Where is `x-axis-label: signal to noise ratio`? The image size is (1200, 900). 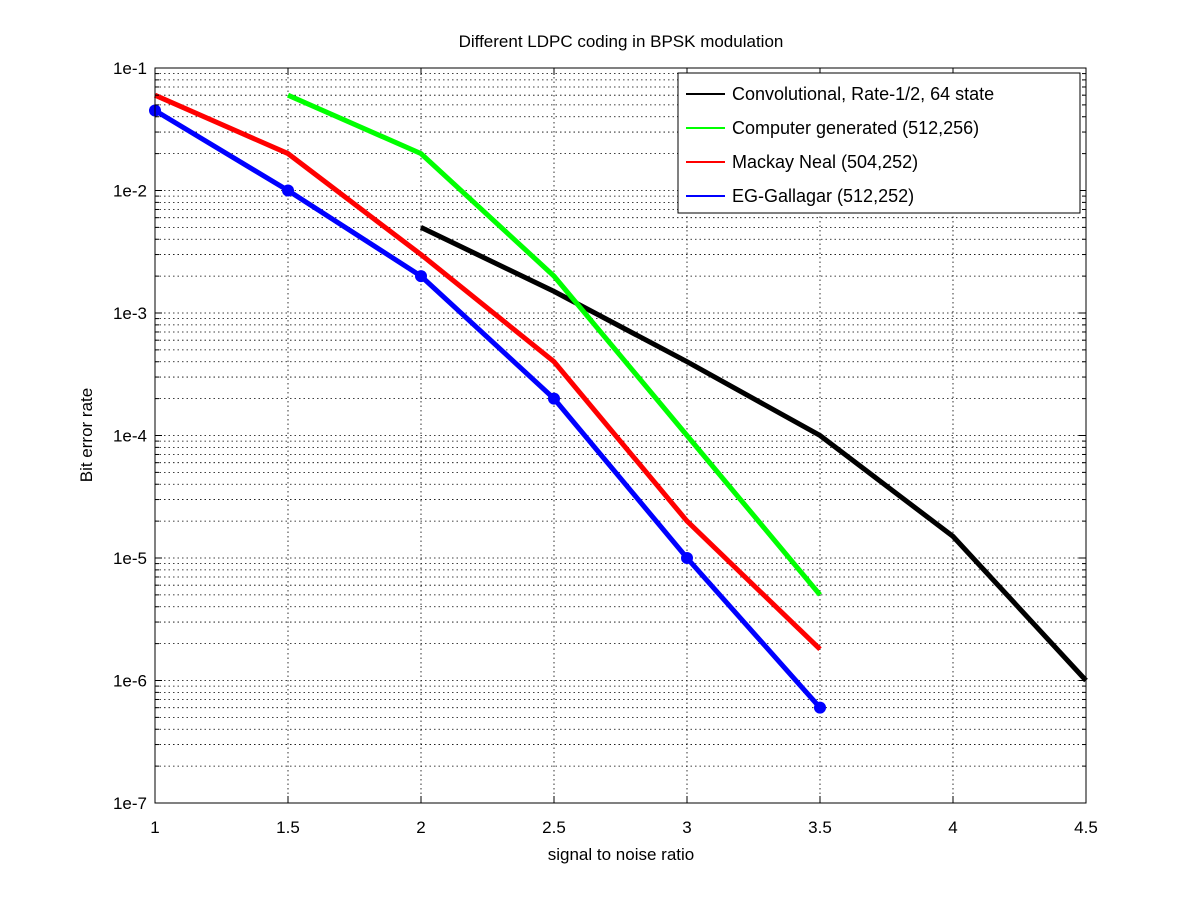
x-axis-label: signal to noise ratio is located at coordinates (621, 854).